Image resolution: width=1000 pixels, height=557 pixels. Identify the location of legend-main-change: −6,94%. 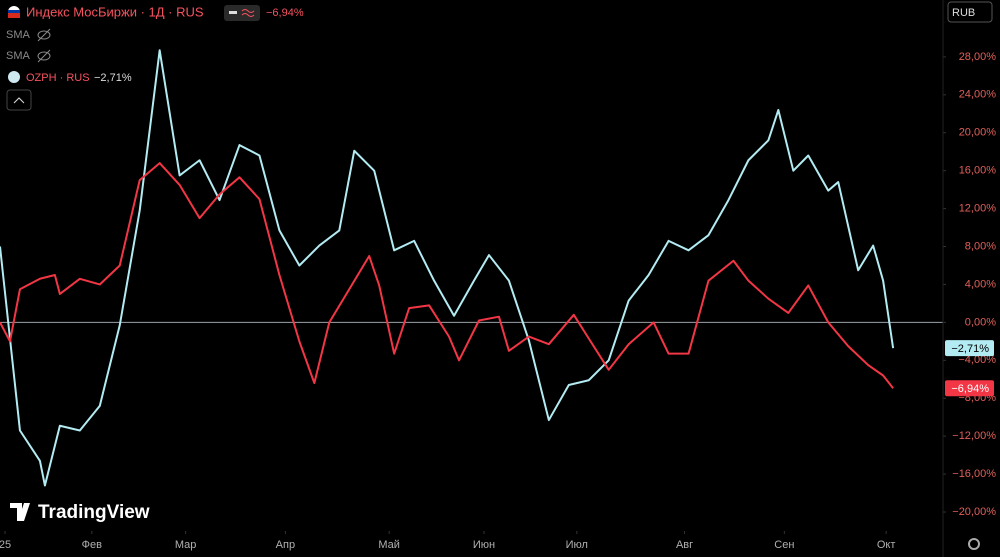
(285, 13).